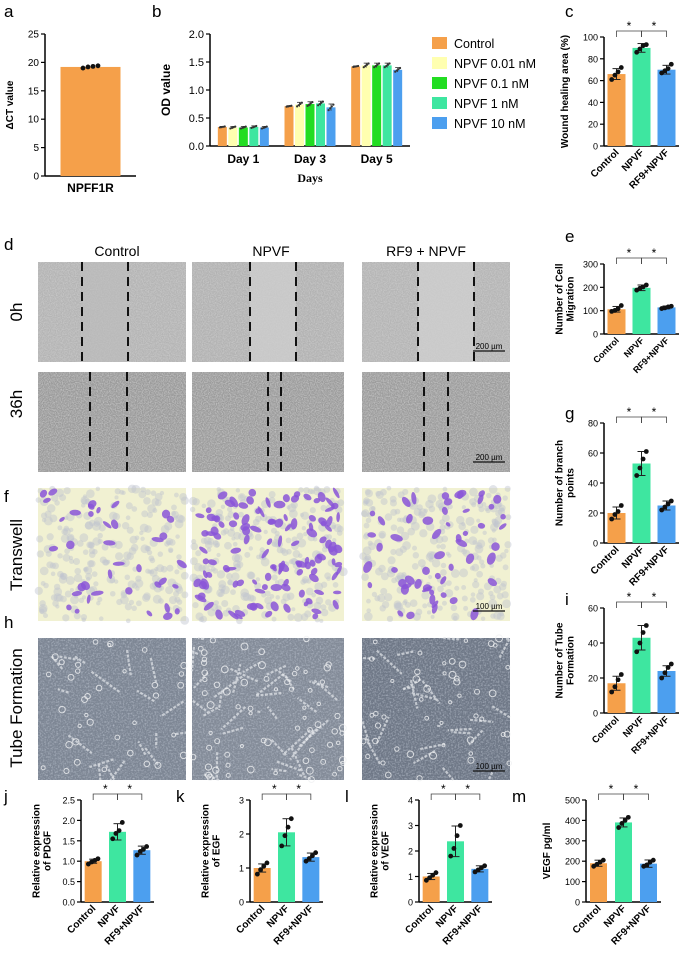 The height and width of the screenshot is (979, 685). I want to click on panel-letter-j: j, so click(5, 796).